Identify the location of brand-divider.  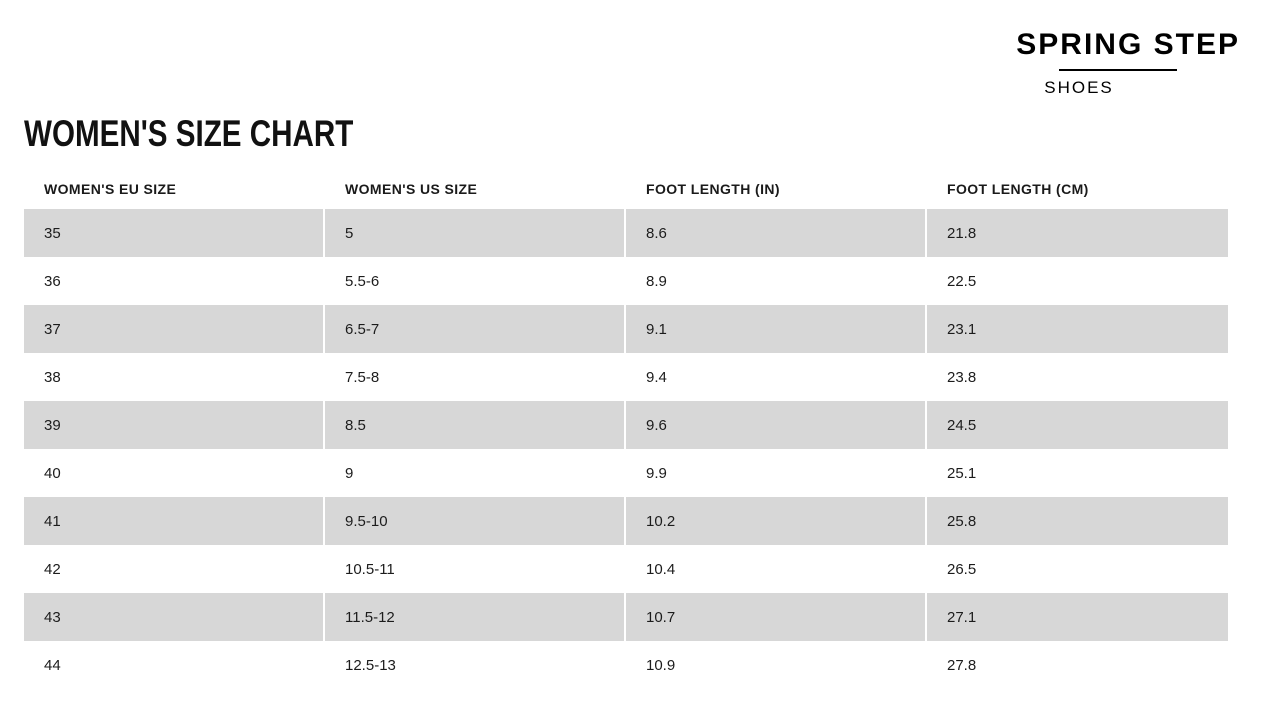
(1118, 70).